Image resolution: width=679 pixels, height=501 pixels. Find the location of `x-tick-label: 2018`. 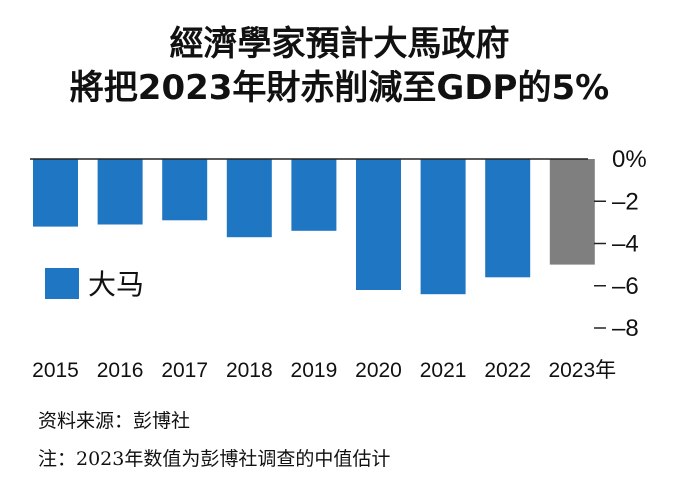

x-tick-label: 2018 is located at coordinates (249, 370).